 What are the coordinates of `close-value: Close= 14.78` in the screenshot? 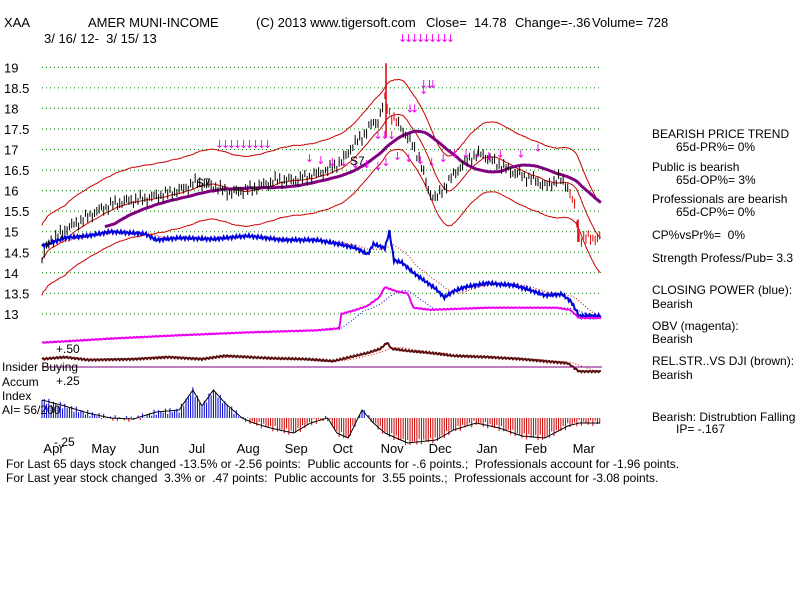 It's located at (466, 22).